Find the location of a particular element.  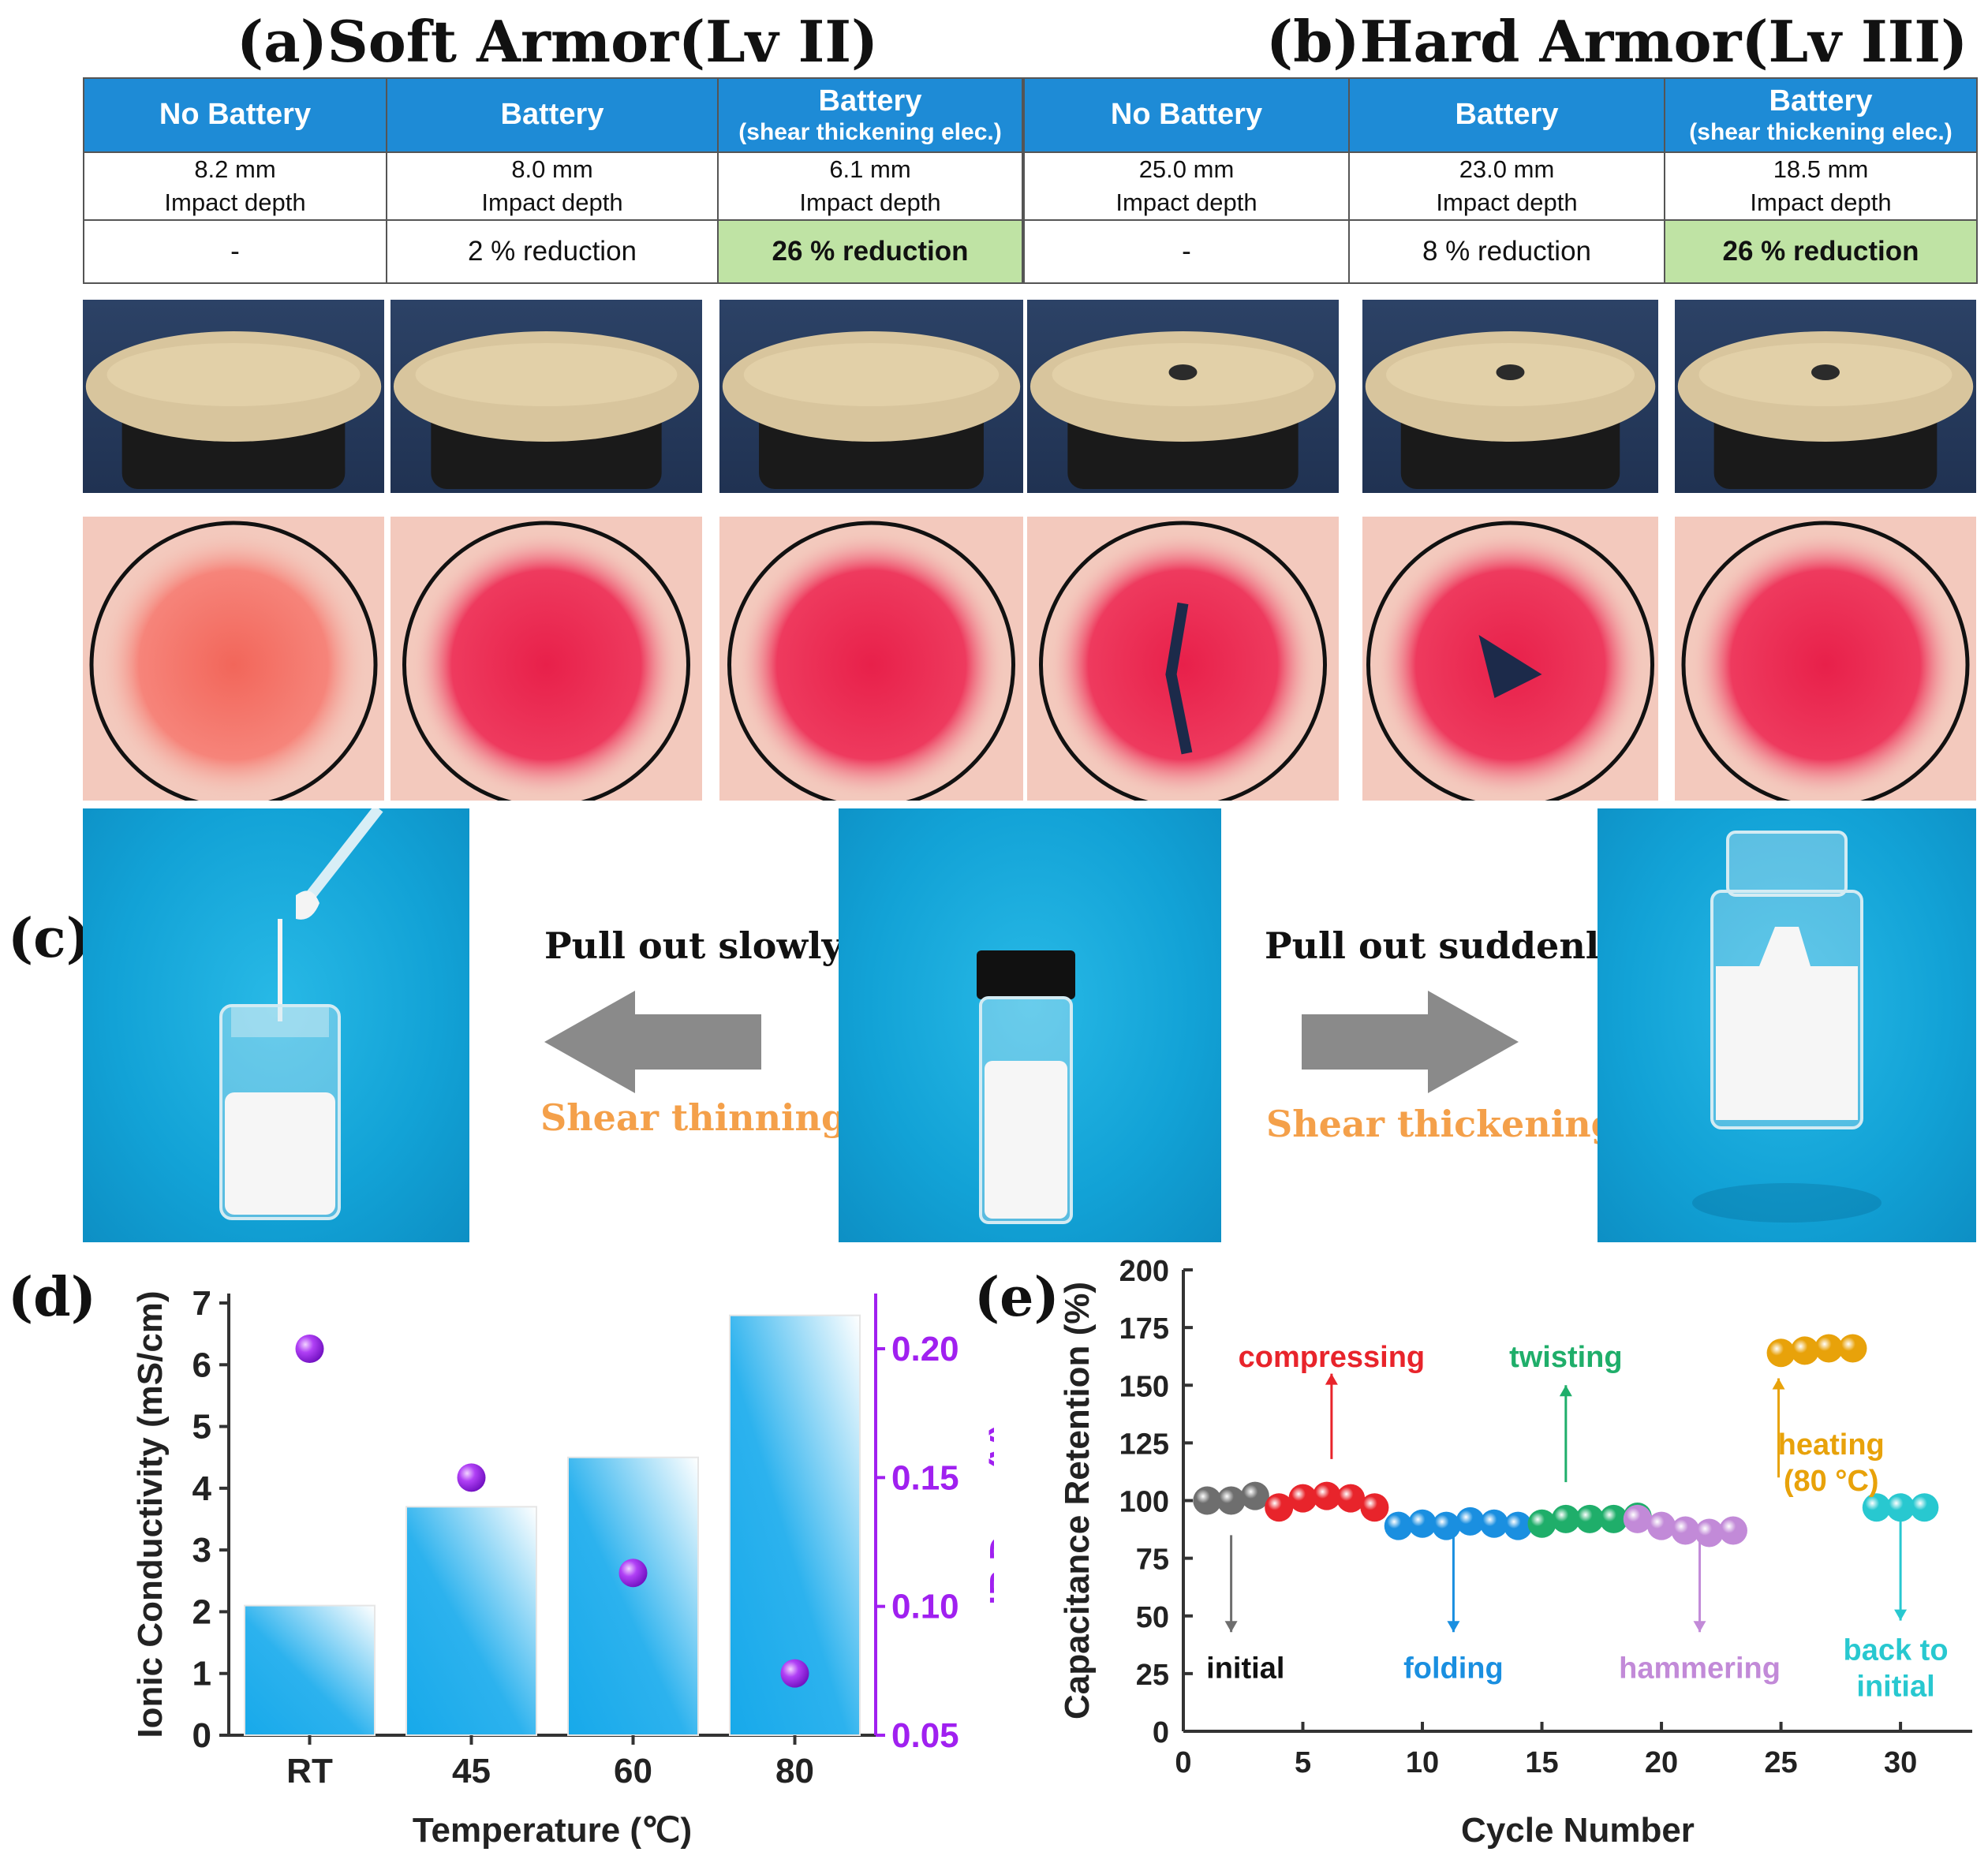

panel-a-title: (a)Soft Armor(Lv II) is located at coordinates (558, 41).